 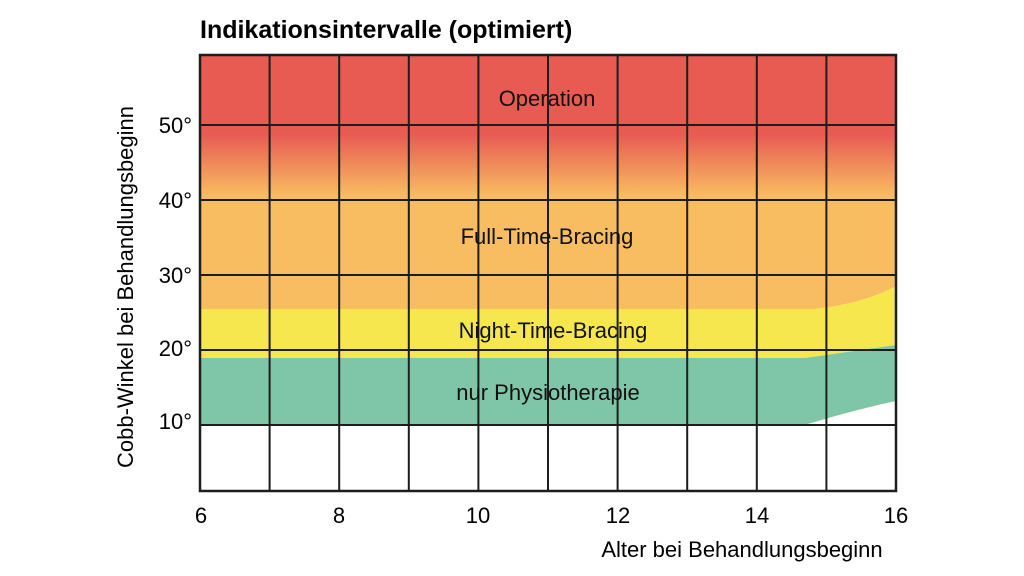 What do you see at coordinates (175, 421) in the screenshot?
I see `y-tick-10: 10°` at bounding box center [175, 421].